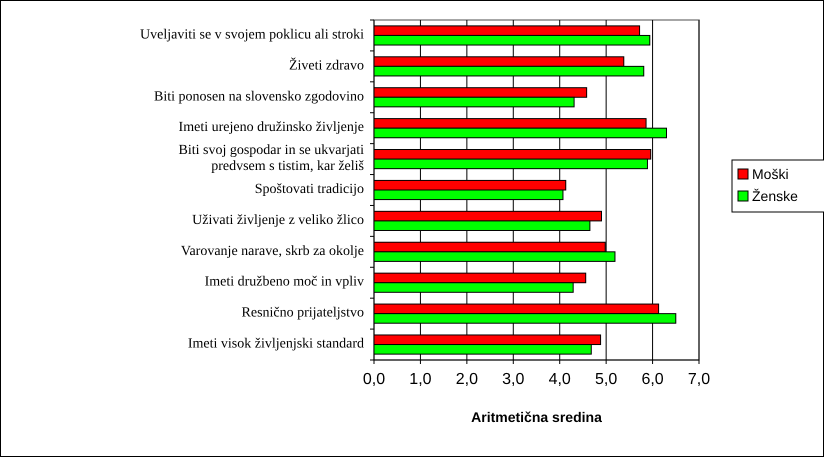 The width and height of the screenshot is (824, 457). I want to click on y-tick-label: Biti ponosen na slovensko zgodovino, so click(259, 96).